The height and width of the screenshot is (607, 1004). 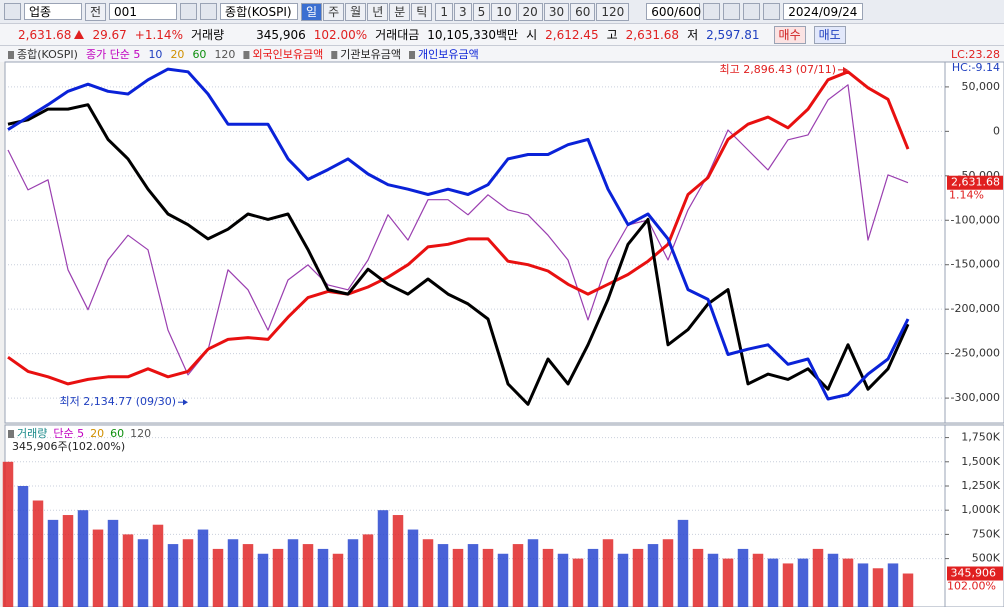 I want to click on up-arrow, so click(x=79, y=34).